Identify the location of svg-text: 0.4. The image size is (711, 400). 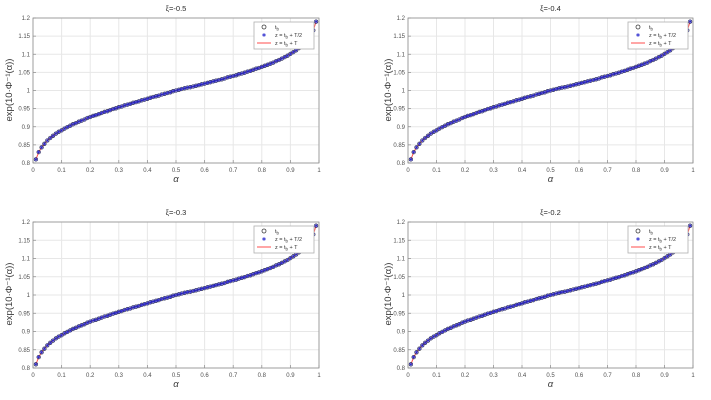
(147, 171).